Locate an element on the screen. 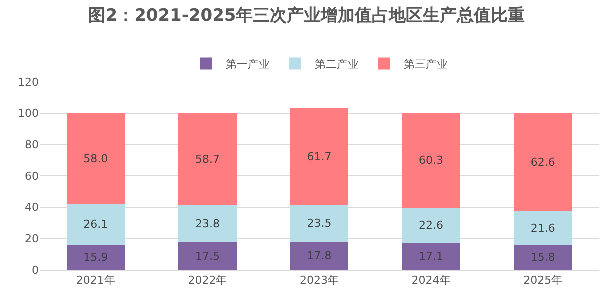 This screenshot has width=614, height=298. y-tick-label: 20 is located at coordinates (32, 239).